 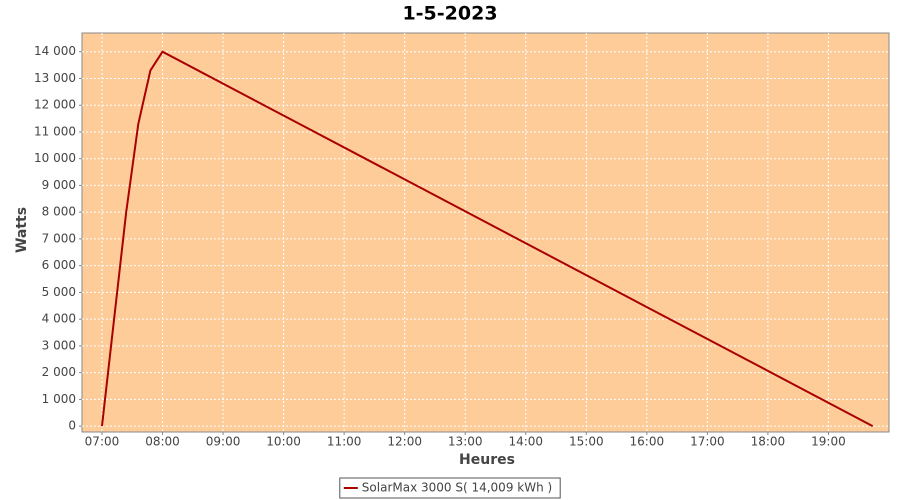 What do you see at coordinates (449, 14) in the screenshot?
I see `chart-title: 1-5-2023` at bounding box center [449, 14].